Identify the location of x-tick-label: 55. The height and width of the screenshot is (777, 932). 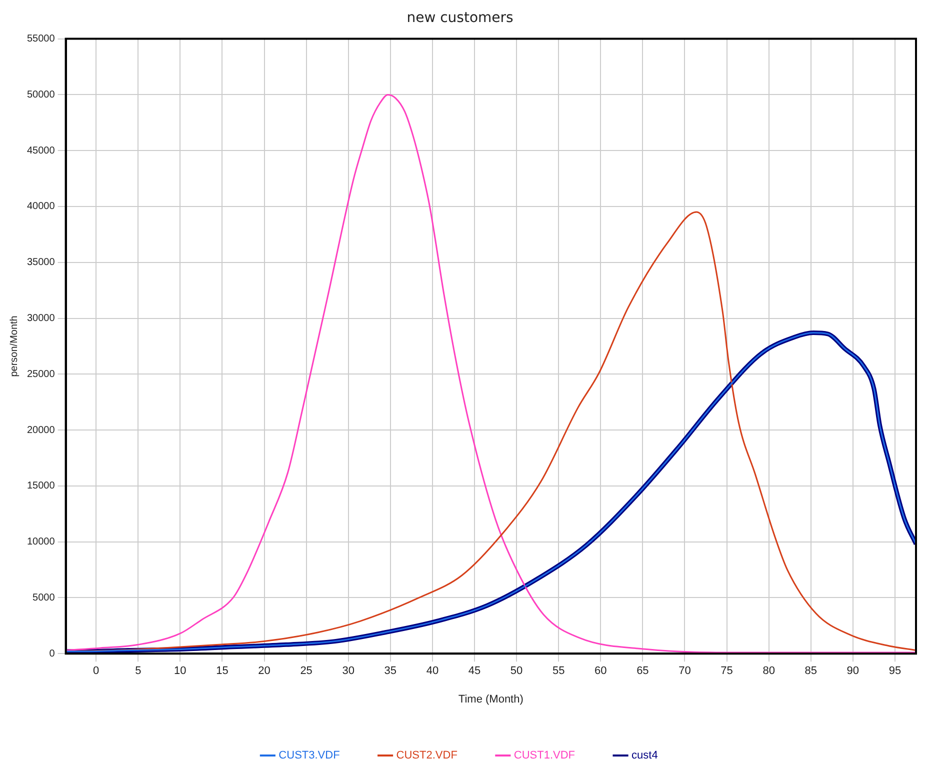
(558, 671).